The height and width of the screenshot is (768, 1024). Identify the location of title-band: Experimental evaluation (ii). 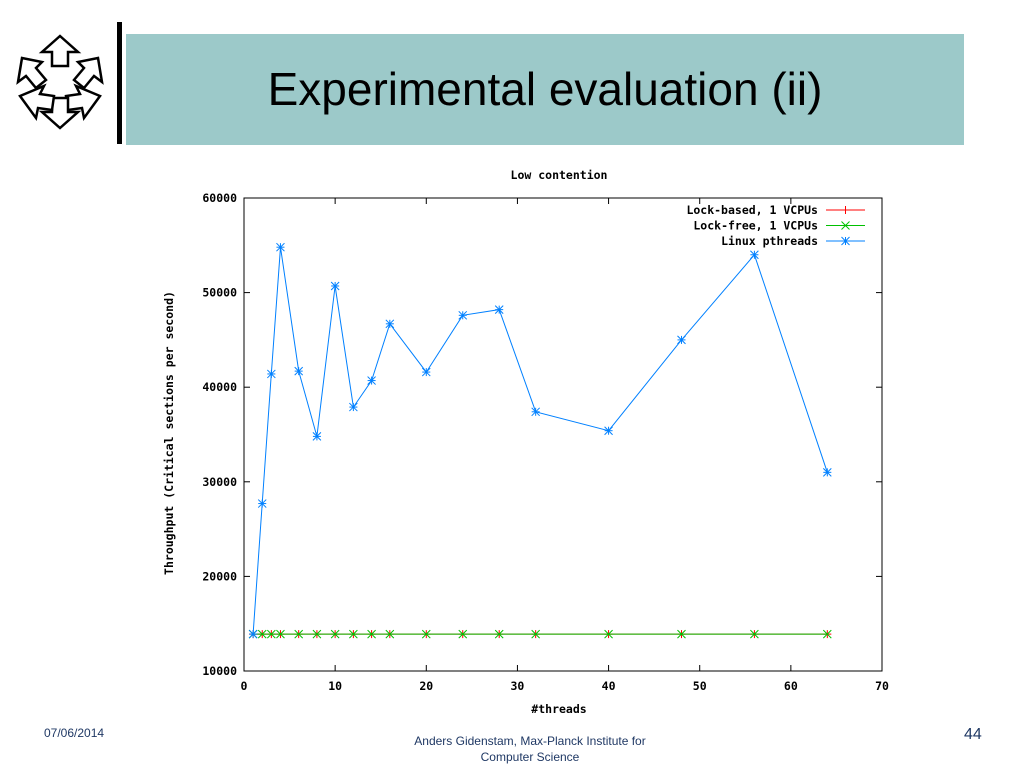
(545, 89).